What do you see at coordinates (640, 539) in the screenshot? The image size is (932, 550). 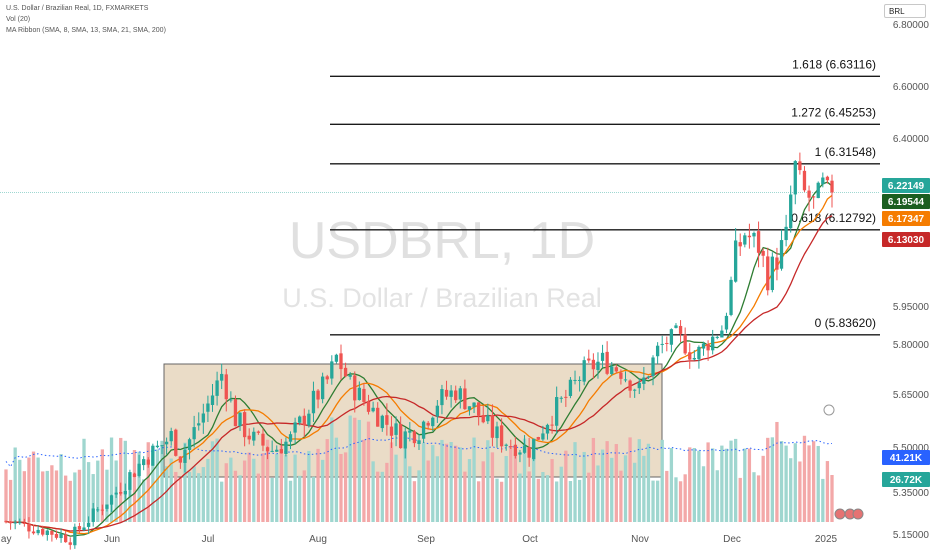 I see `x-tick-label: Nov` at bounding box center [640, 539].